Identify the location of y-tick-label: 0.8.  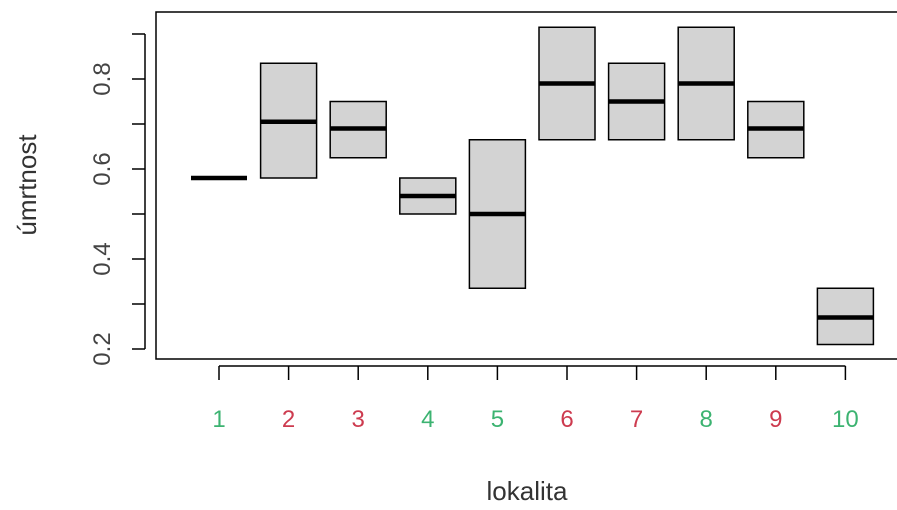
(102, 78).